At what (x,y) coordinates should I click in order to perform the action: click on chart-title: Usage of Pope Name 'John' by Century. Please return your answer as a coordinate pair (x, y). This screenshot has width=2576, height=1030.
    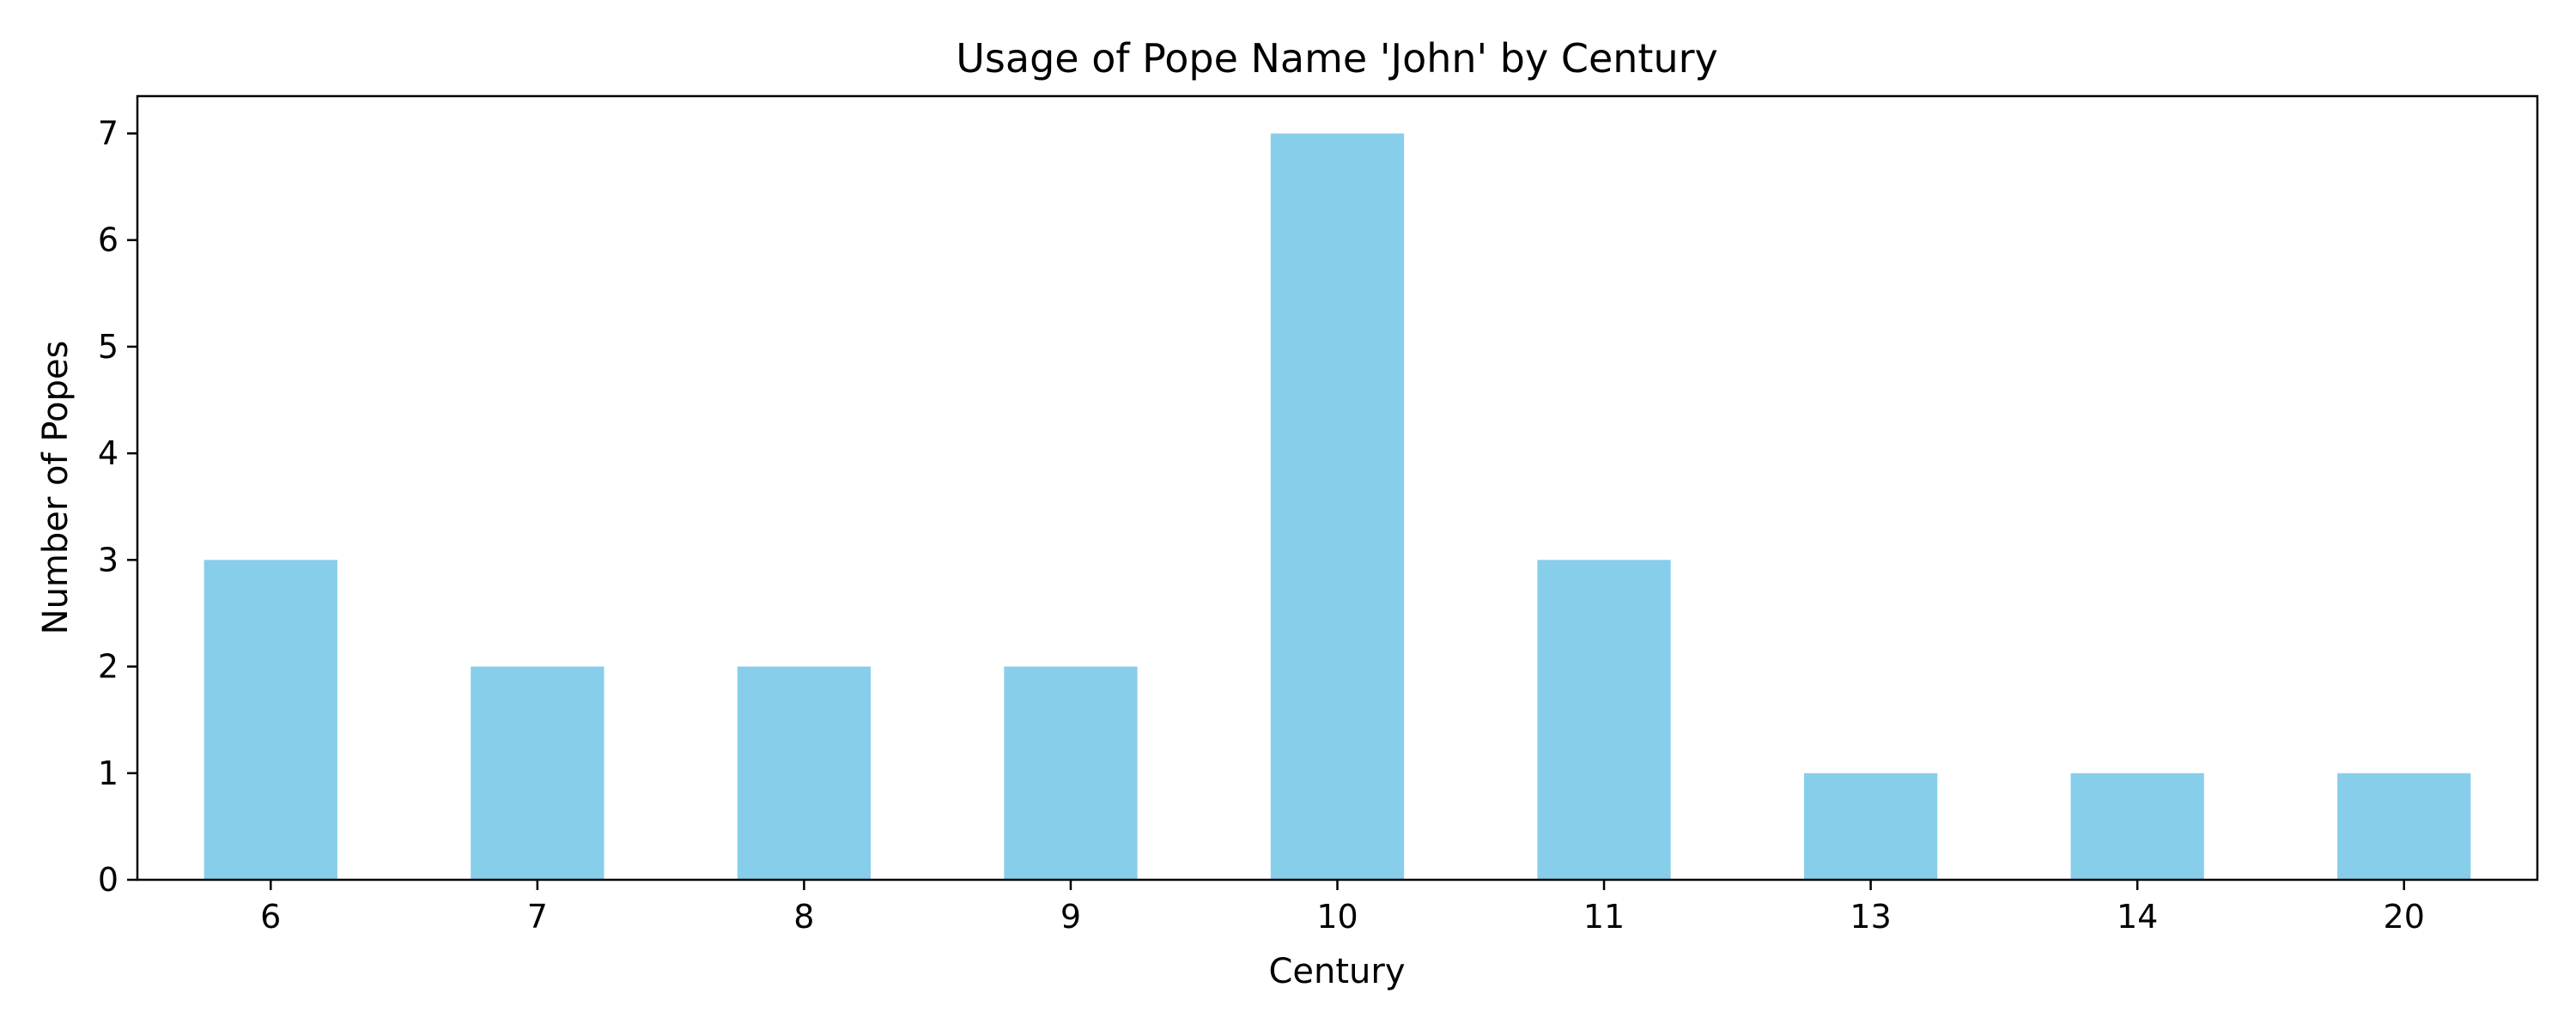
    Looking at the image, I should click on (1336, 58).